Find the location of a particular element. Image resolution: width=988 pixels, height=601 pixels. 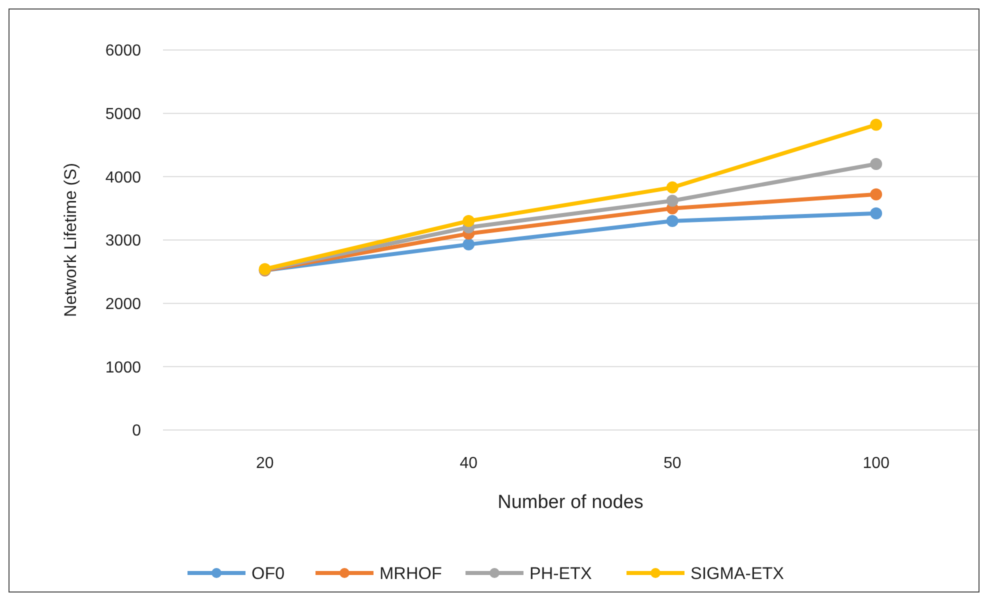

y-tick-label: 4000 is located at coordinates (123, 177).